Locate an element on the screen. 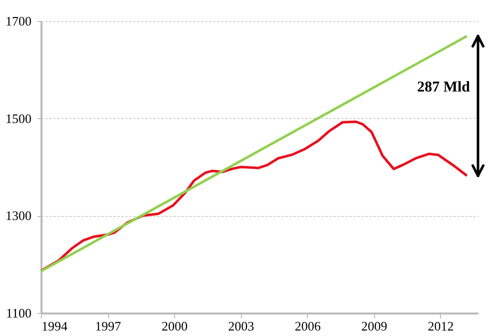  x-tick-label: 1997 is located at coordinates (108, 326).